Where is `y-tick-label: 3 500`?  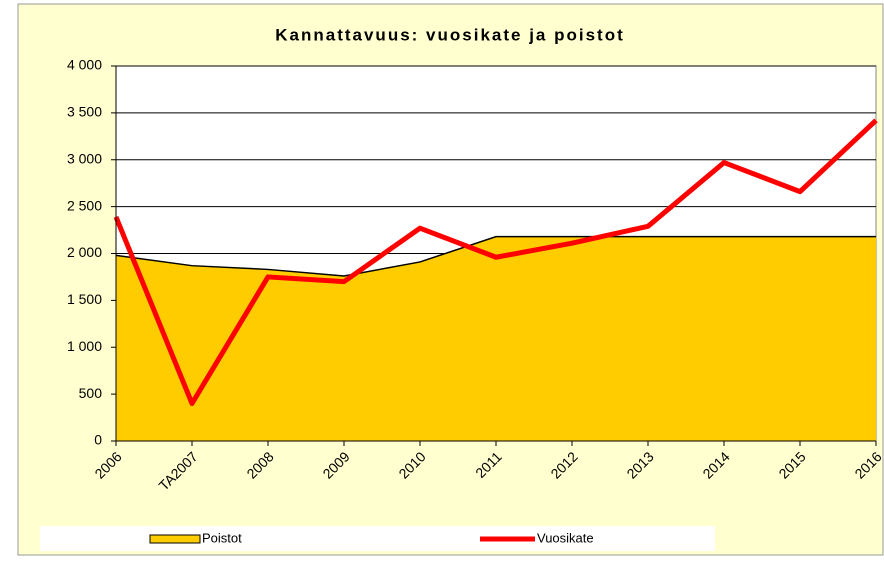
y-tick-label: 3 500 is located at coordinates (84, 112).